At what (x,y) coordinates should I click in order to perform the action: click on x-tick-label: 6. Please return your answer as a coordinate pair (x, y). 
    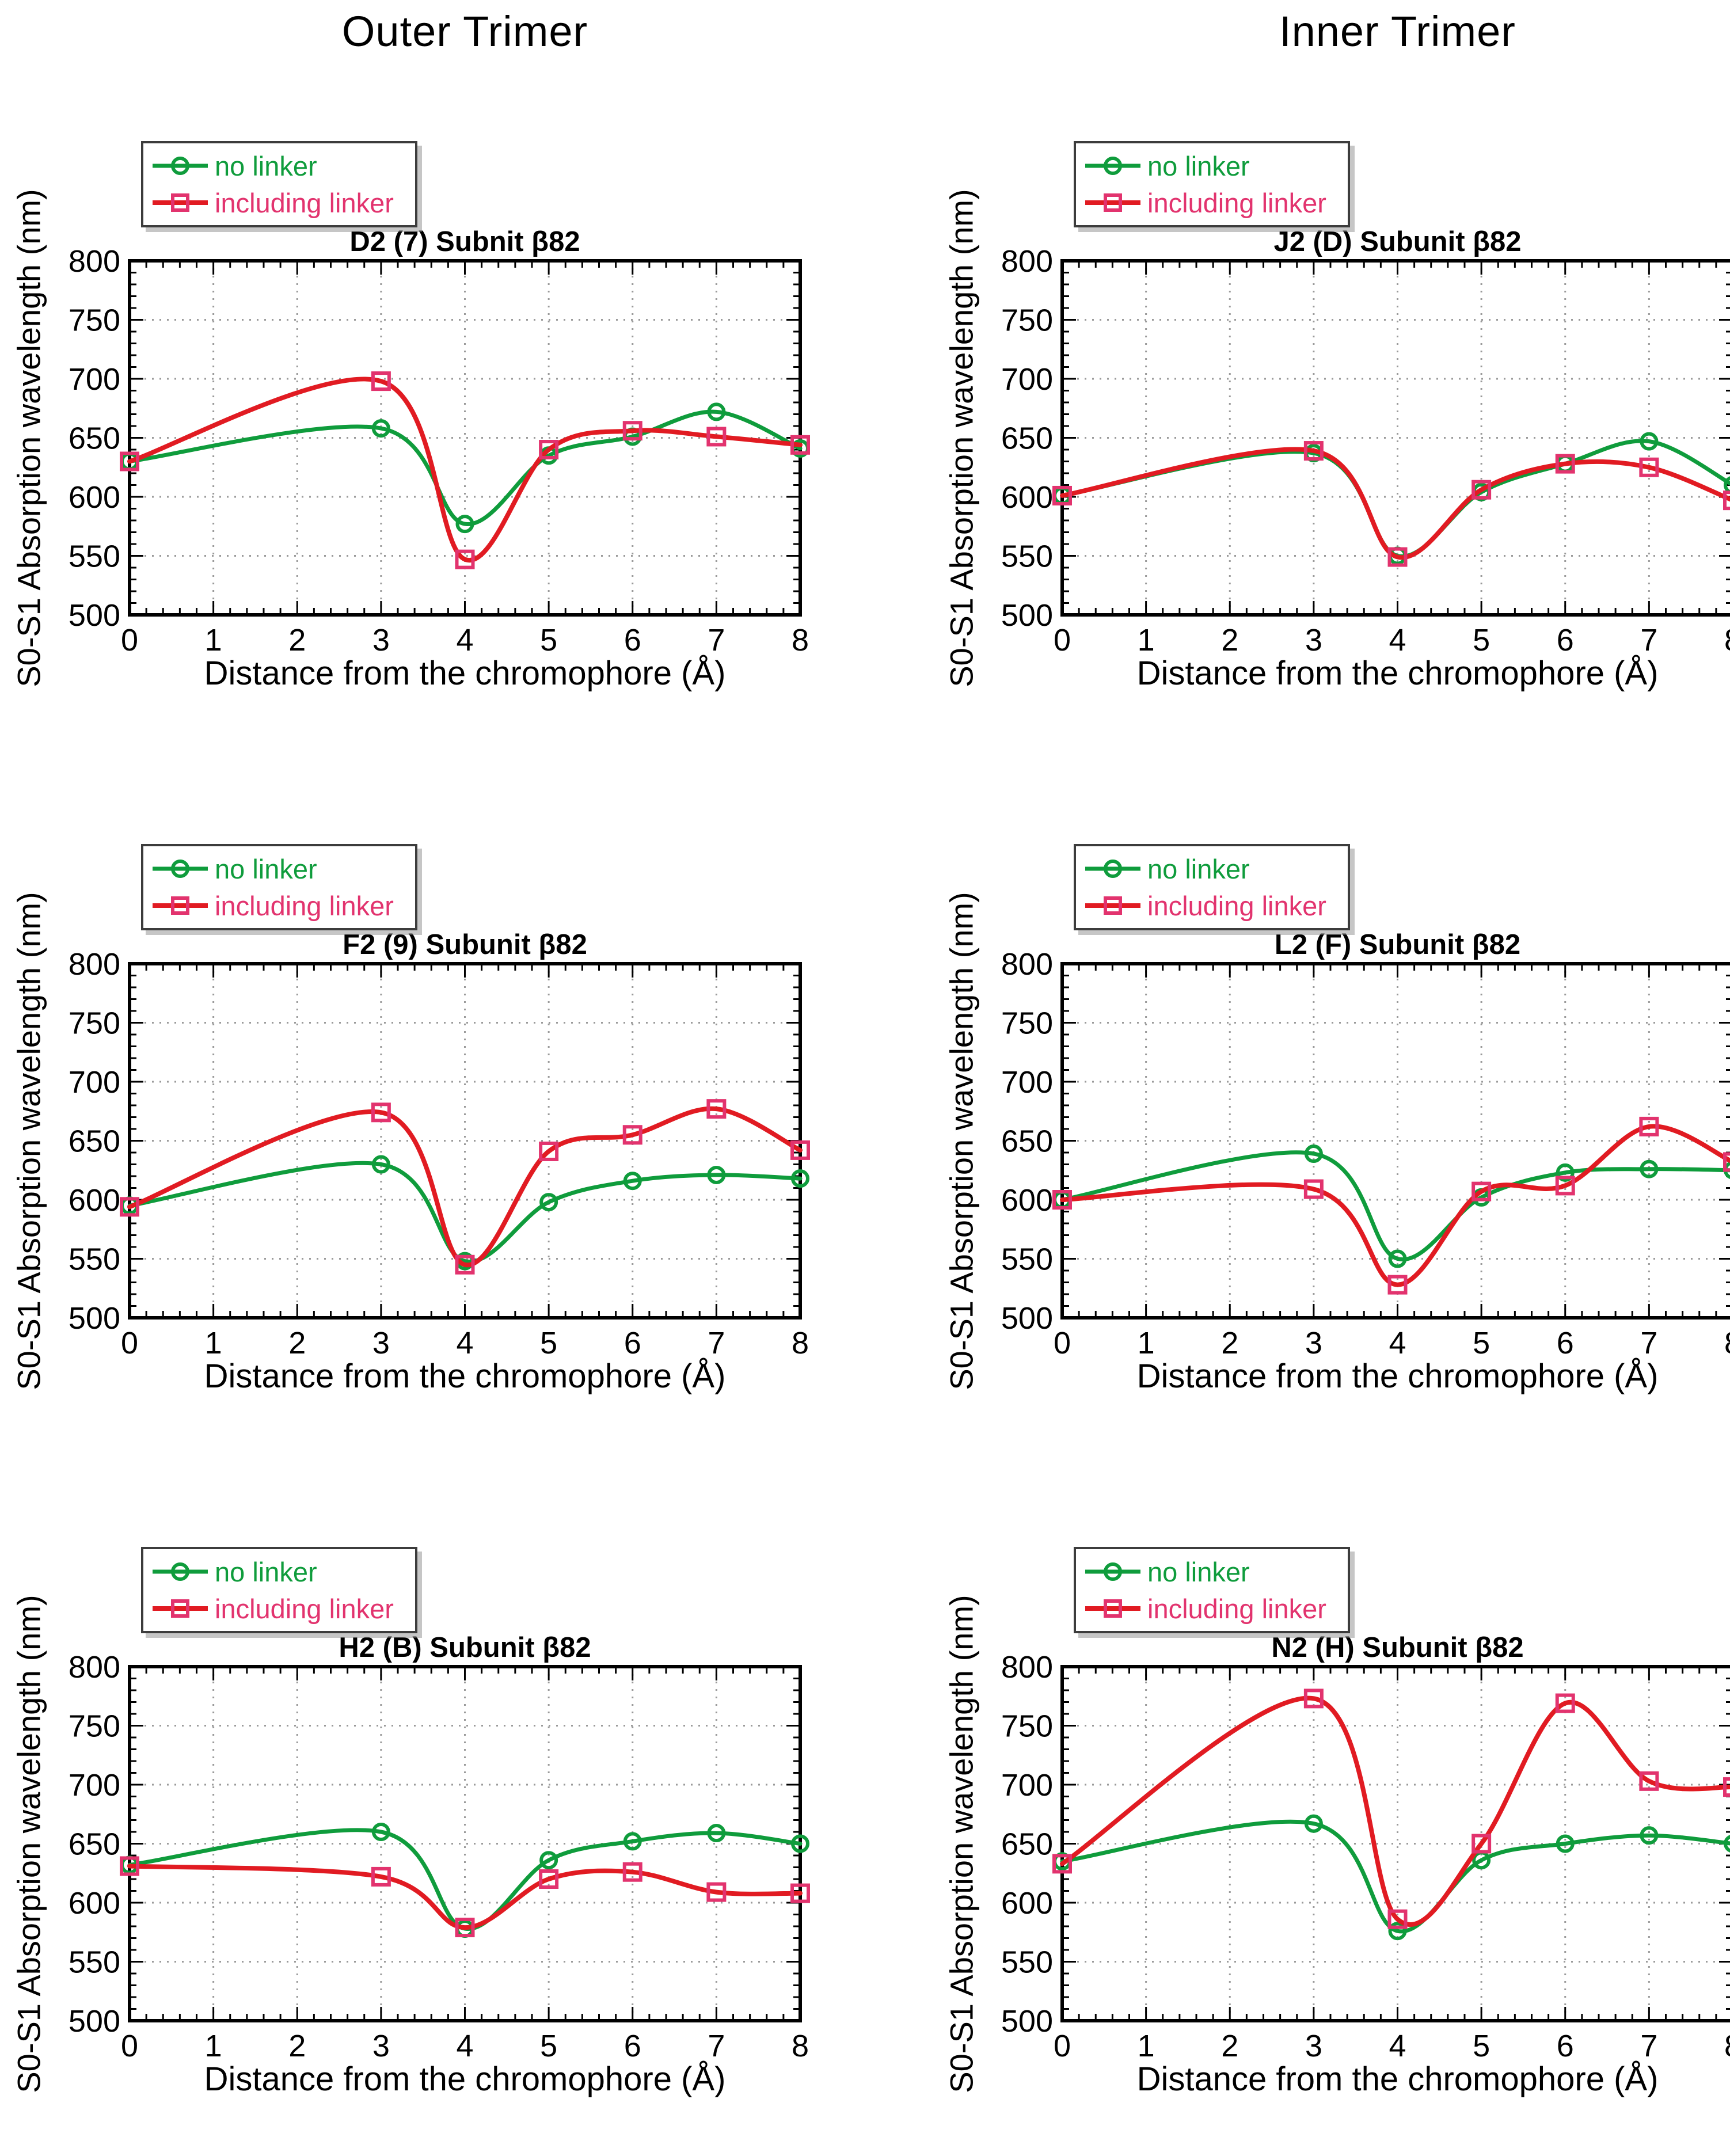
    Looking at the image, I should click on (632, 2046).